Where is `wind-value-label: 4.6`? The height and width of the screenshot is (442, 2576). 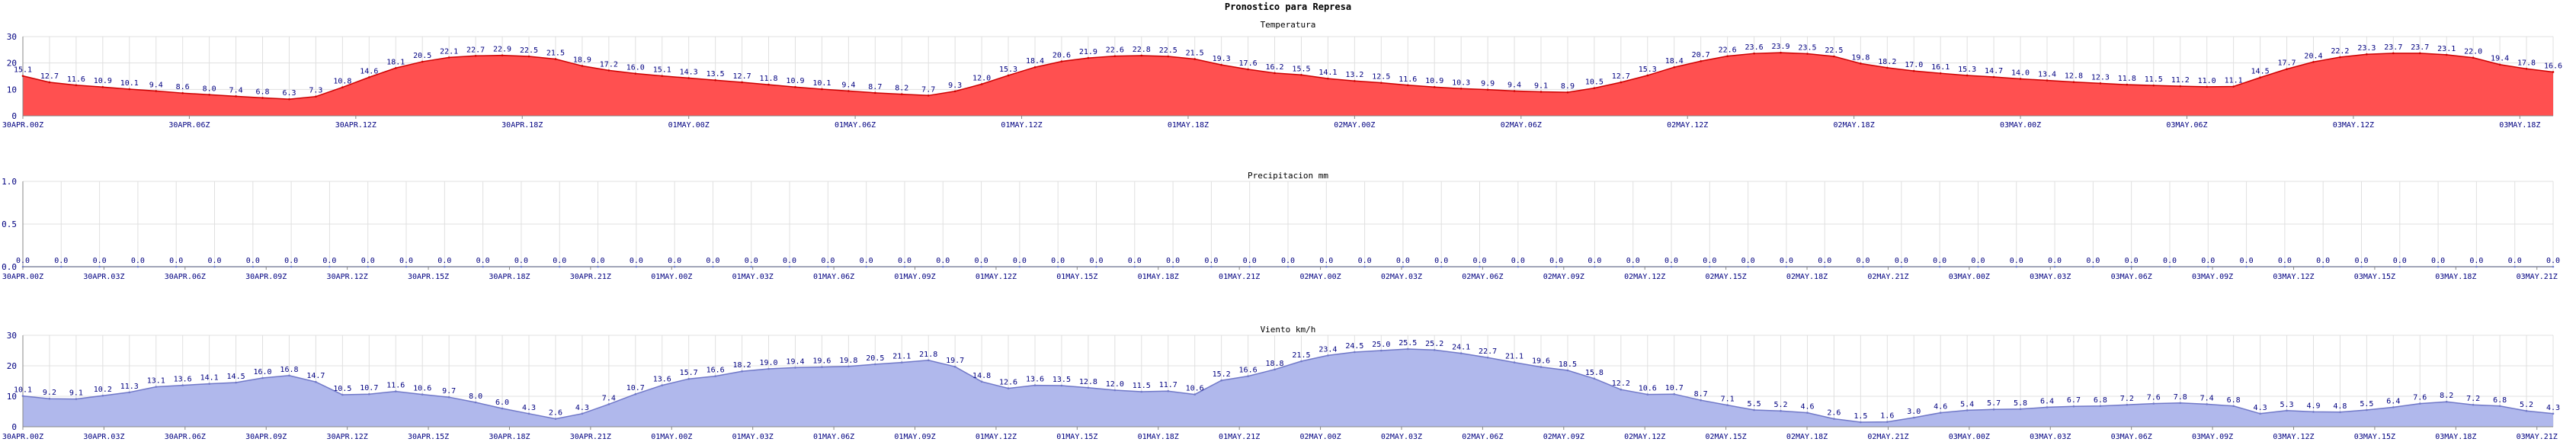
wind-value-label: 4.6 is located at coordinates (1807, 407).